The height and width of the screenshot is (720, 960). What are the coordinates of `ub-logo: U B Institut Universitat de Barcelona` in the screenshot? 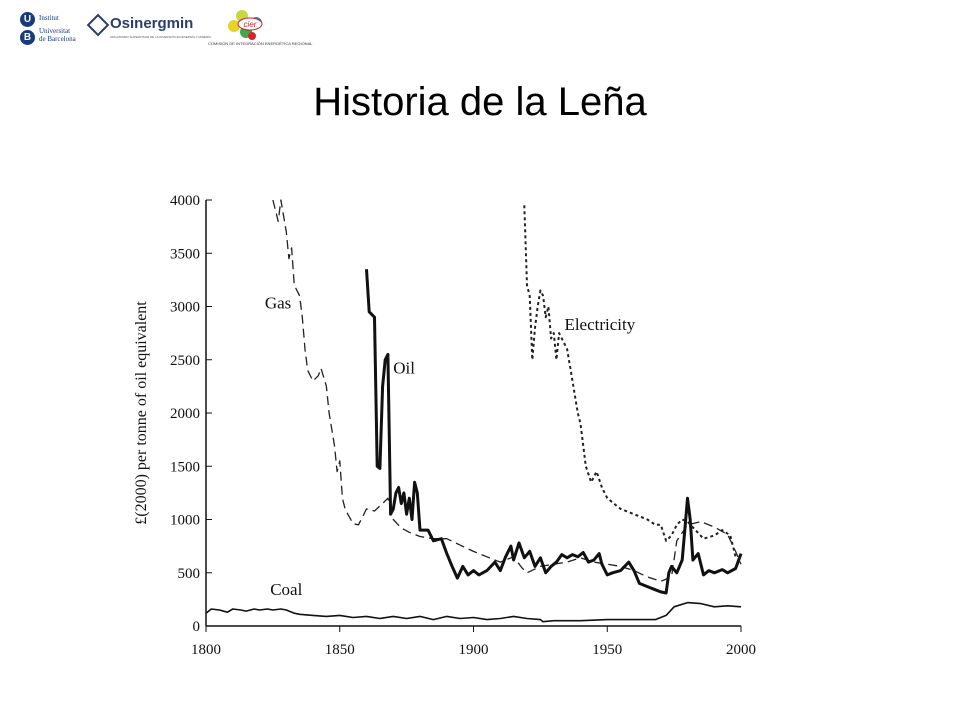 It's located at (49, 30).